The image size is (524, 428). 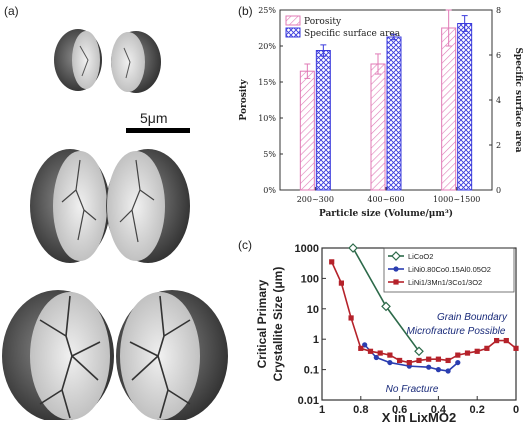 What do you see at coordinates (419, 417) in the screenshot?
I see `x-axis-label: X in LixMO2` at bounding box center [419, 417].